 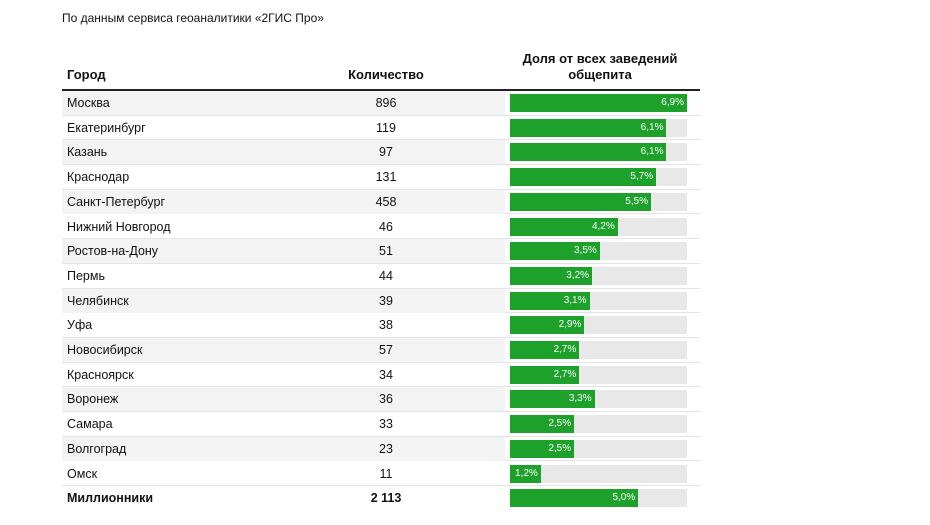 What do you see at coordinates (598, 473) in the screenshot?
I see `bar-track: 1,2%` at bounding box center [598, 473].